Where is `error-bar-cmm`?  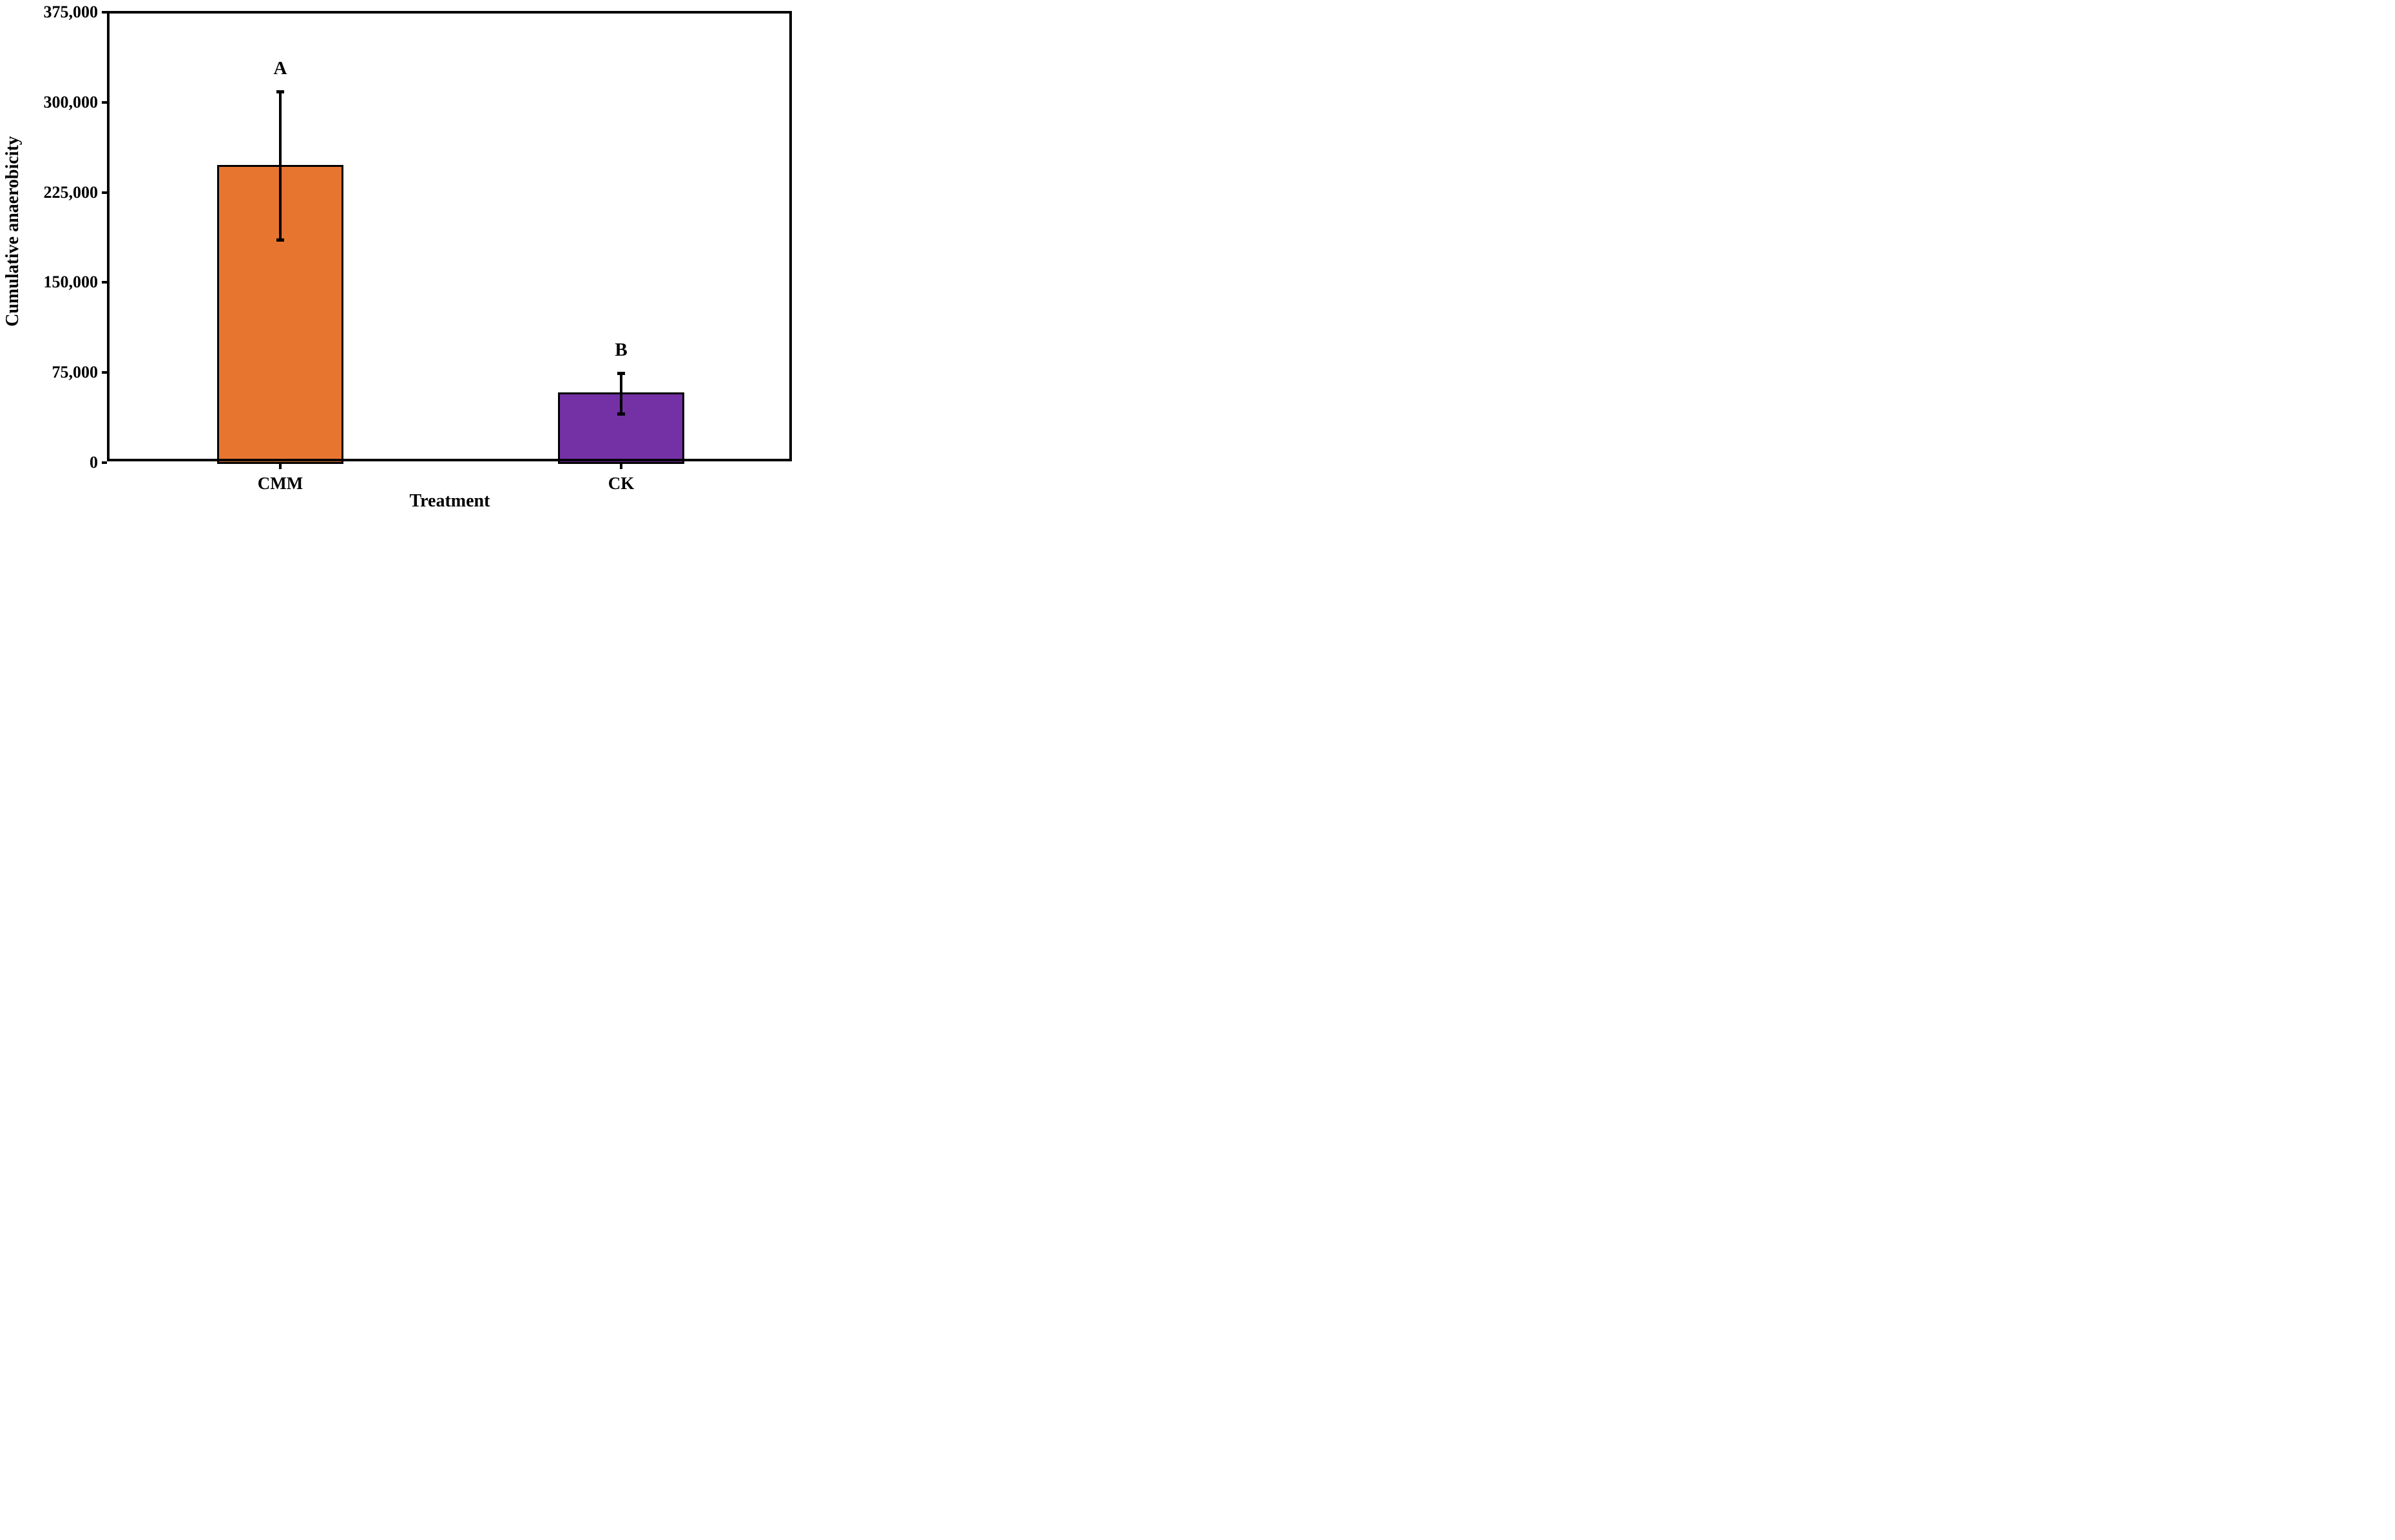
error-bar-cmm is located at coordinates (280, 166).